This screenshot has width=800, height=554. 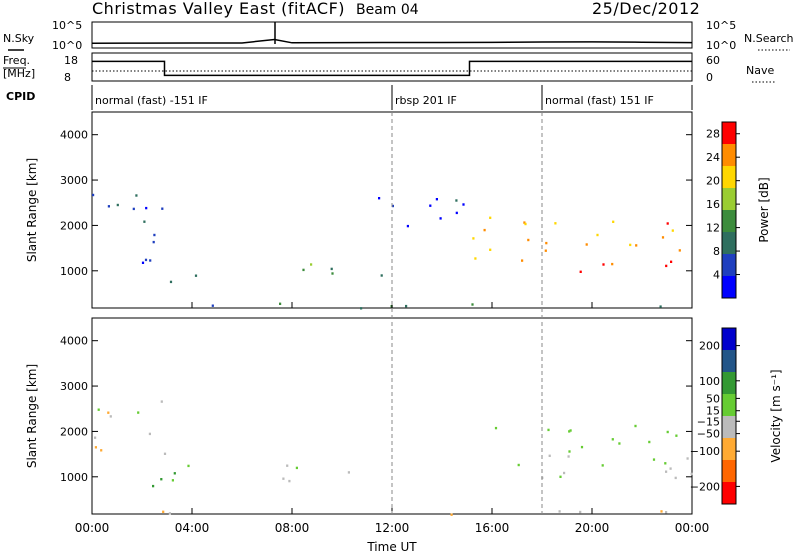 What do you see at coordinates (705, 486) in the screenshot?
I see `colorbar-tick-label: −200` at bounding box center [705, 486].